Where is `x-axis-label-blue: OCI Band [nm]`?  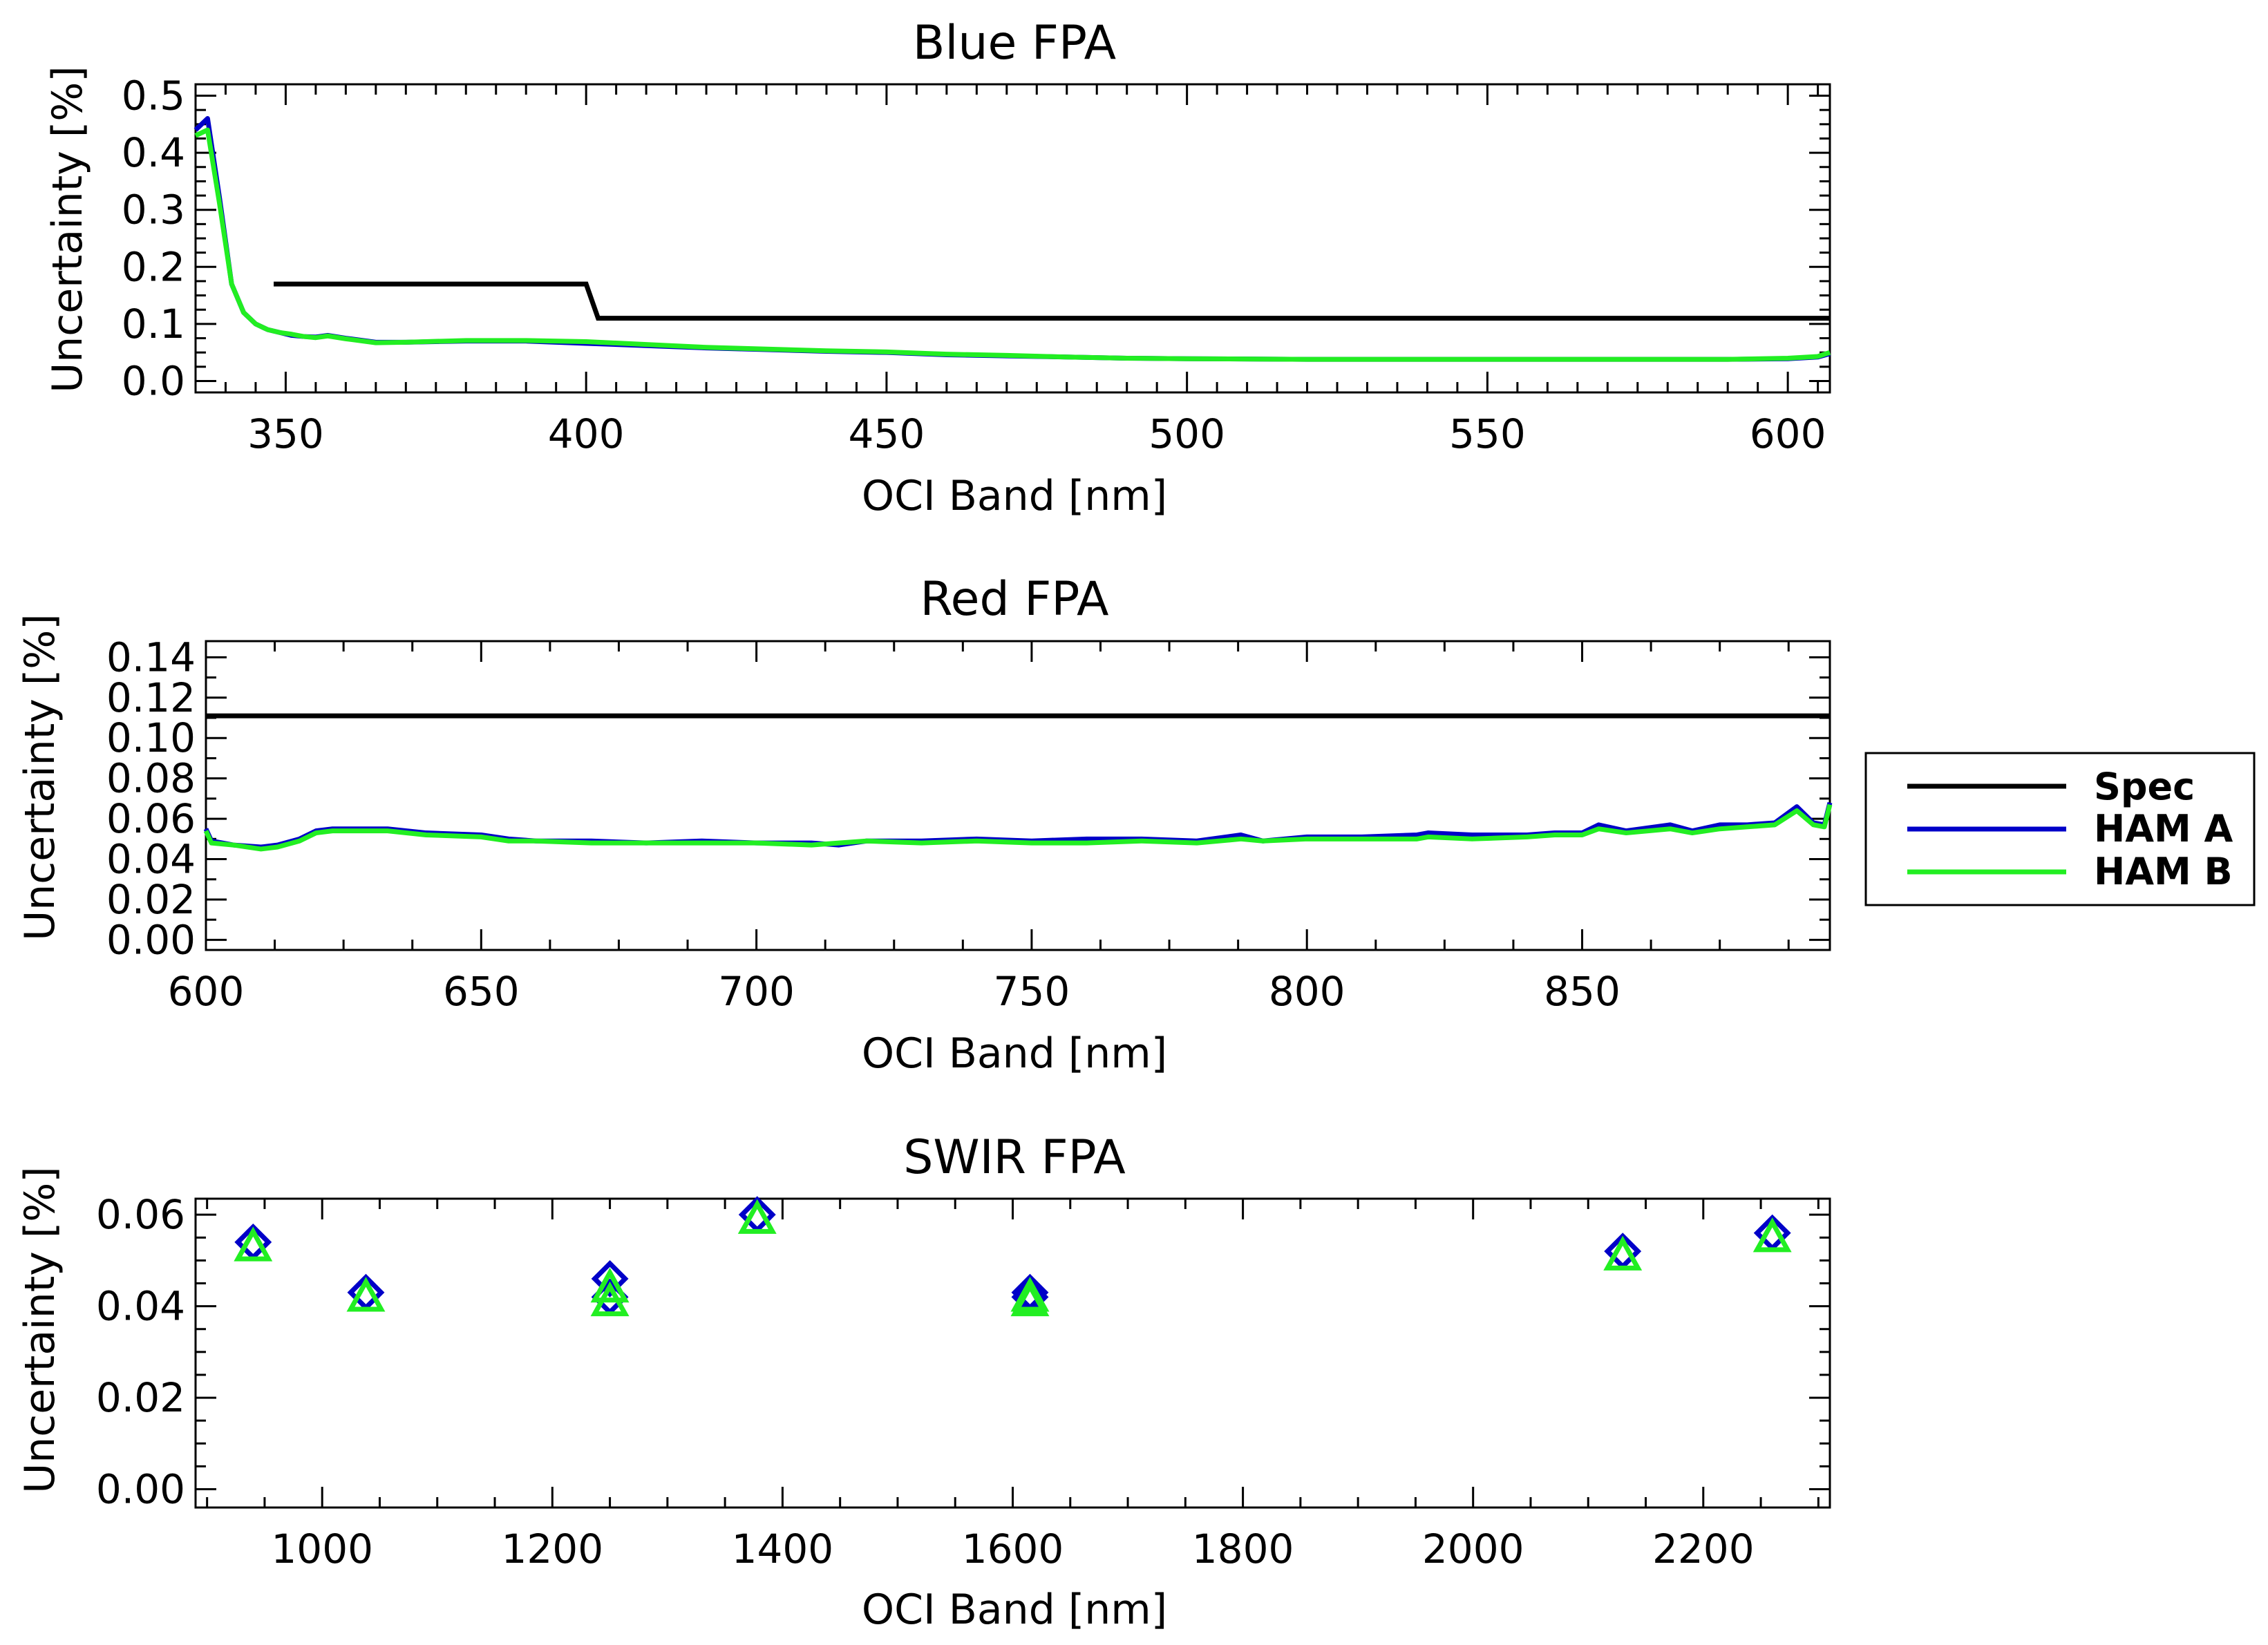
x-axis-label-blue: OCI Band [nm] is located at coordinates (1014, 496).